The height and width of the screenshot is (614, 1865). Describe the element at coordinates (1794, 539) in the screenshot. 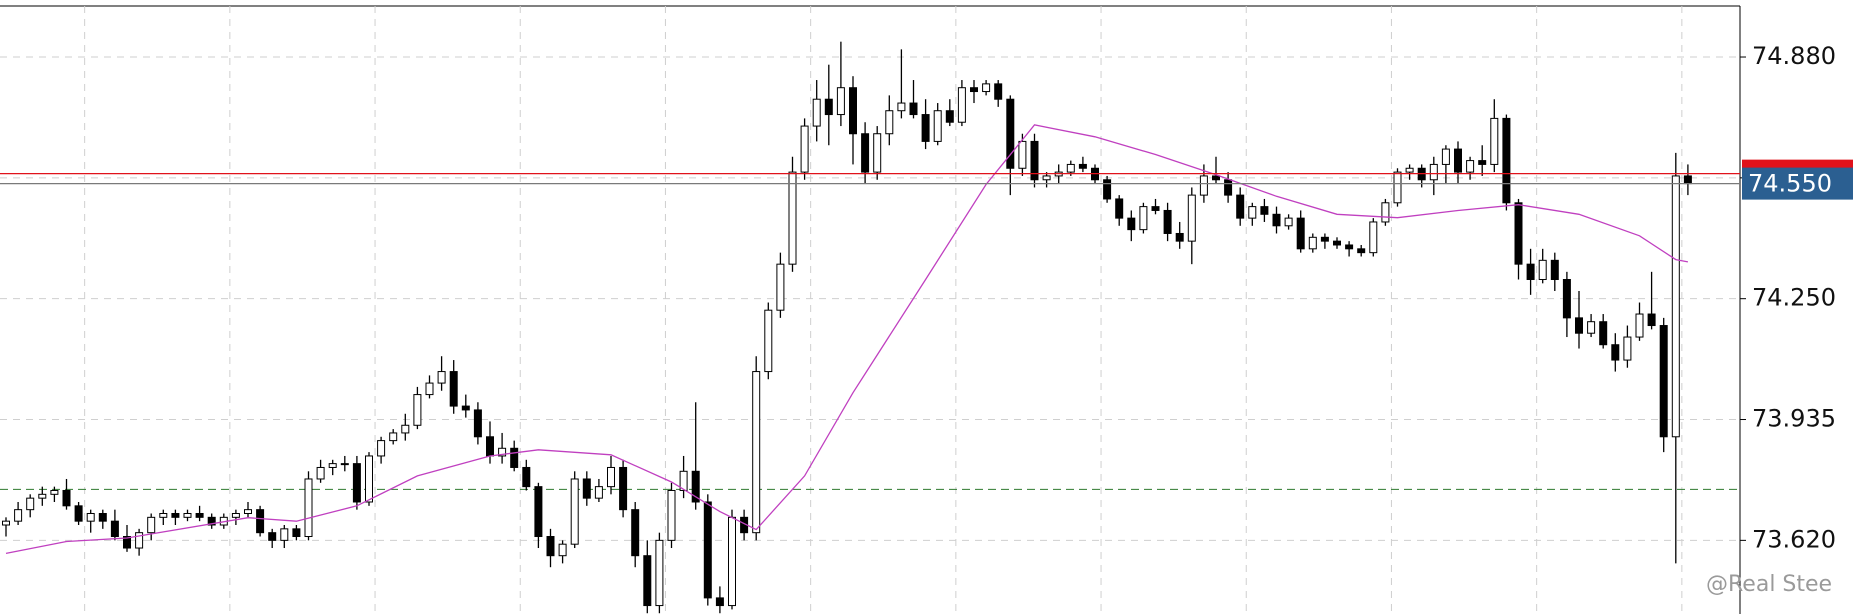

I see `y-tick-label: 73.620` at that location.